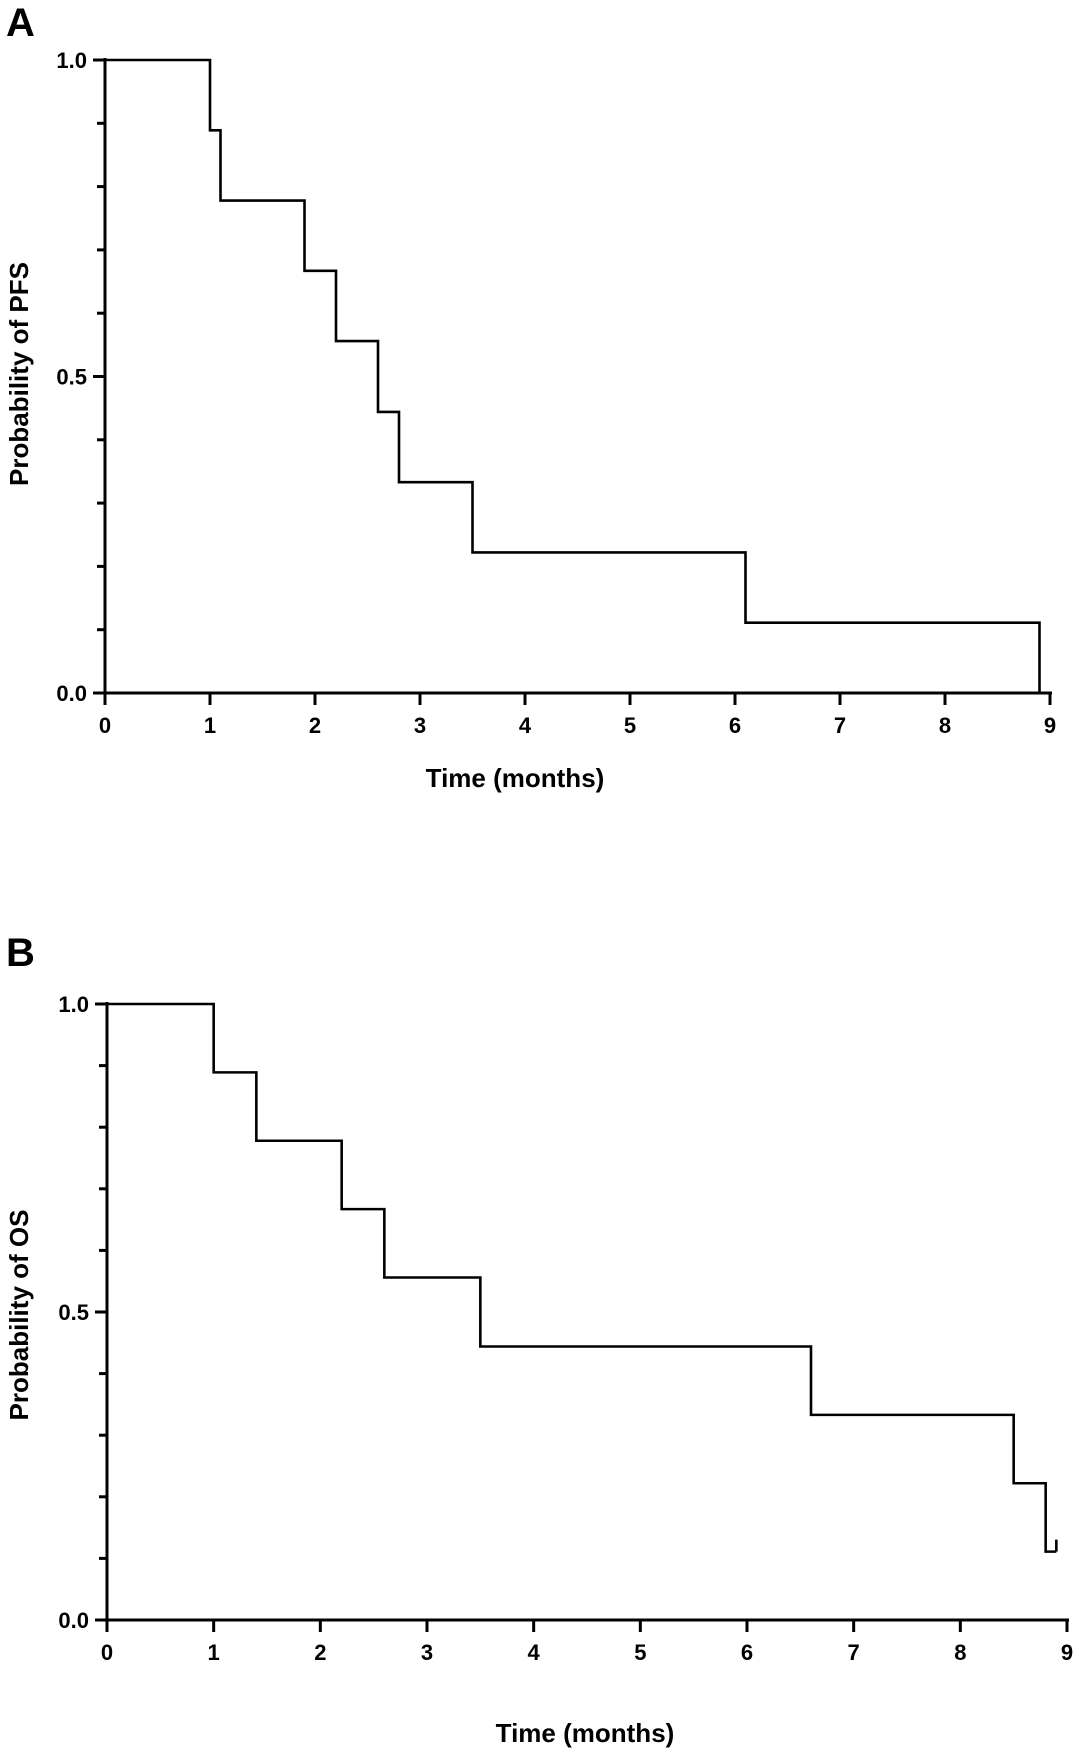 Image resolution: width=1080 pixels, height=1763 pixels. I want to click on panel-a-y-tick-label: 1.0, so click(71, 60).